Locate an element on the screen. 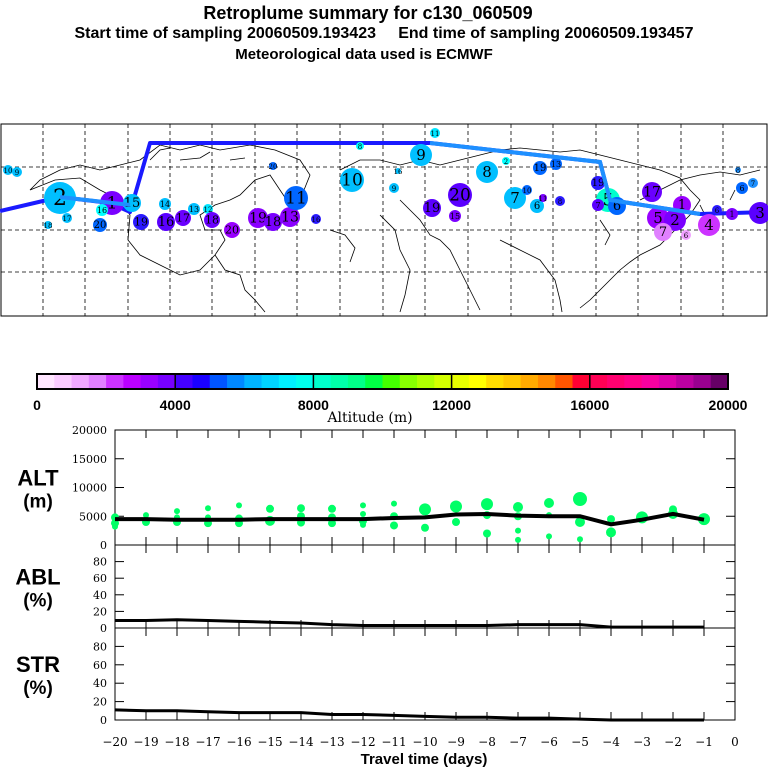 The image size is (768, 768). colorbar-tick-label: 16000 is located at coordinates (589, 405).